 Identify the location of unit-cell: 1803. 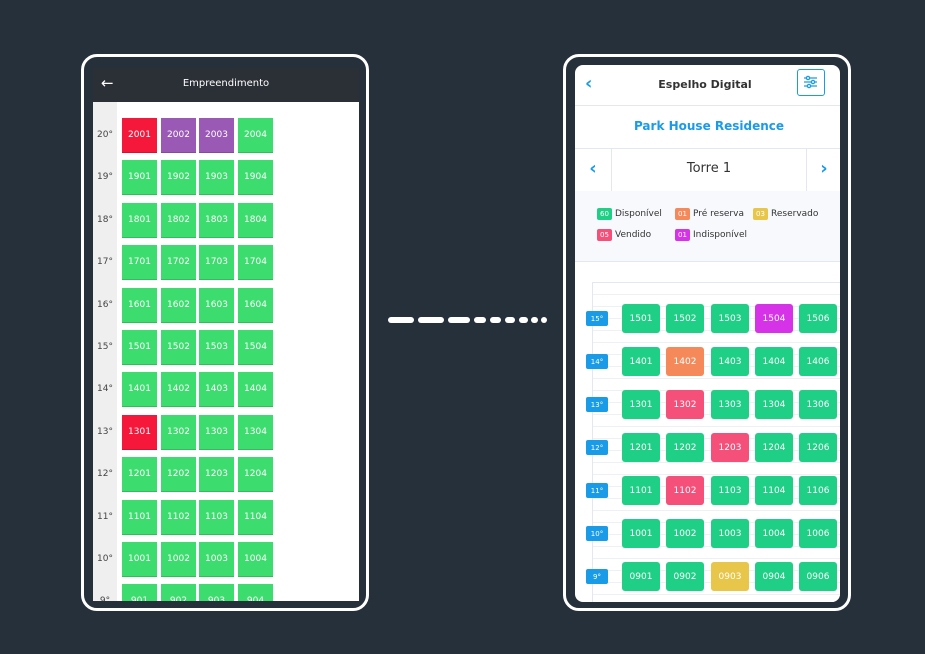
(216, 220).